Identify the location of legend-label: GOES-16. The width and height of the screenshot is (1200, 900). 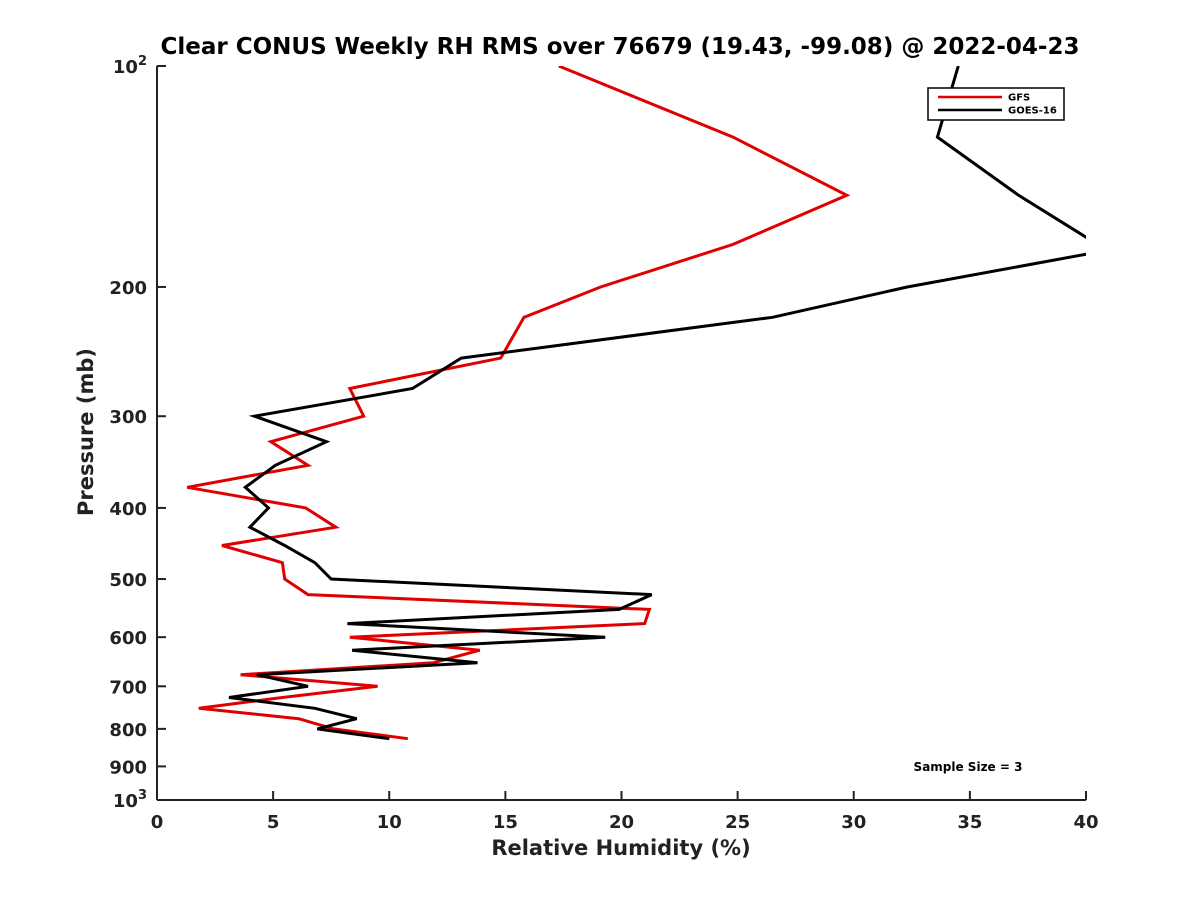
(1032, 111).